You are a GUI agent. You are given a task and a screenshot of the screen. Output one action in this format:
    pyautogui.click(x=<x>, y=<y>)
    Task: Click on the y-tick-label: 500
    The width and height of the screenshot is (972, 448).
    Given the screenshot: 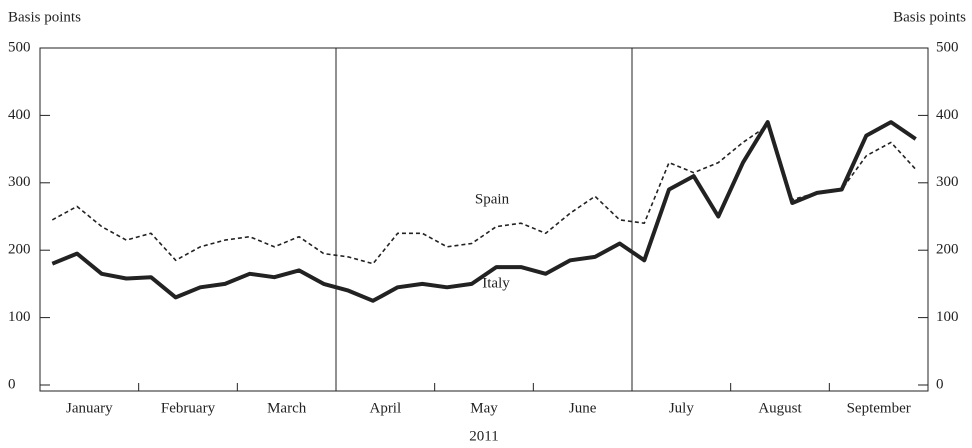 What is the action you would take?
    pyautogui.click(x=19, y=47)
    